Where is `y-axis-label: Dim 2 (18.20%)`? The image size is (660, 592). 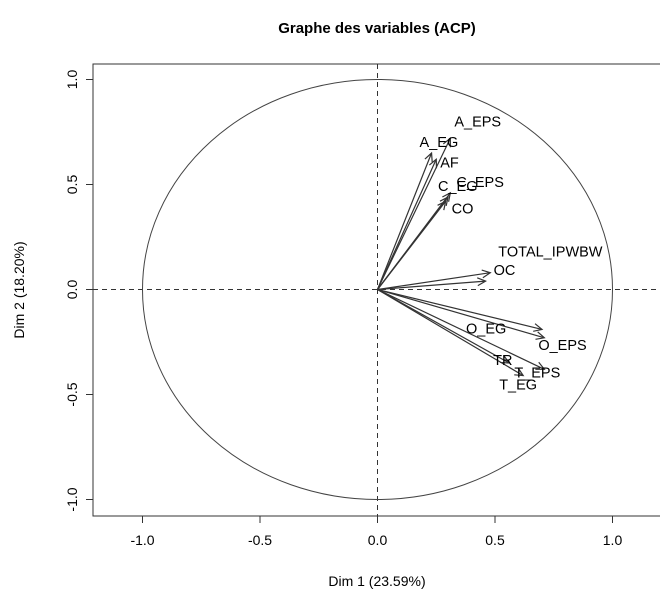
y-axis-label: Dim 2 (18.20%) is located at coordinates (19, 289).